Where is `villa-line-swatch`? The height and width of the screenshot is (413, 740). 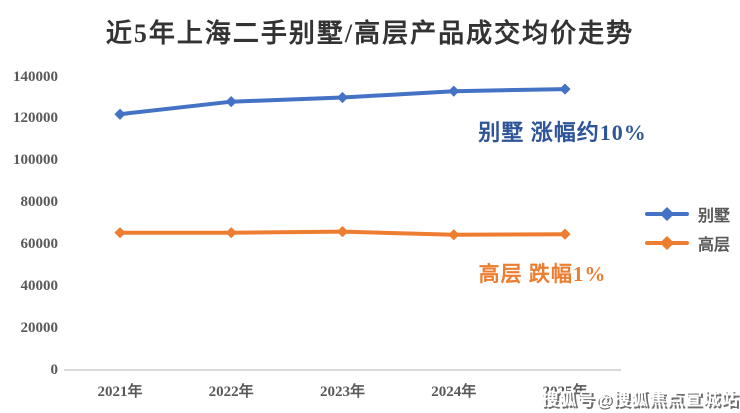
villa-line-swatch is located at coordinates (667, 214).